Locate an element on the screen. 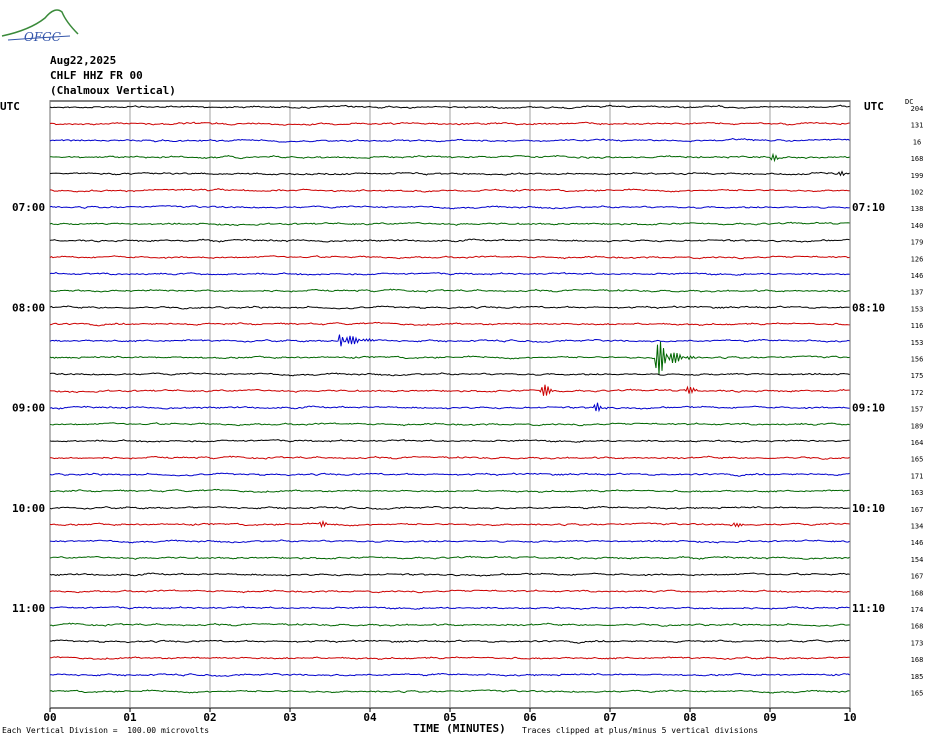  x-tick-label: 07 is located at coordinates (609, 717).